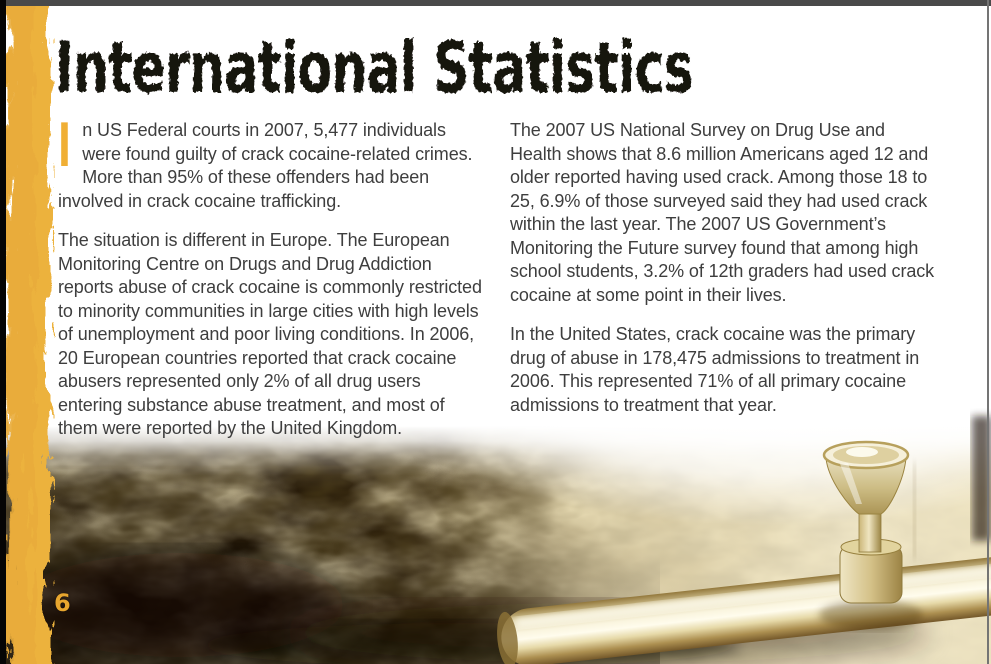  What do you see at coordinates (862, 452) in the screenshot?
I see `bowl-glint` at bounding box center [862, 452].